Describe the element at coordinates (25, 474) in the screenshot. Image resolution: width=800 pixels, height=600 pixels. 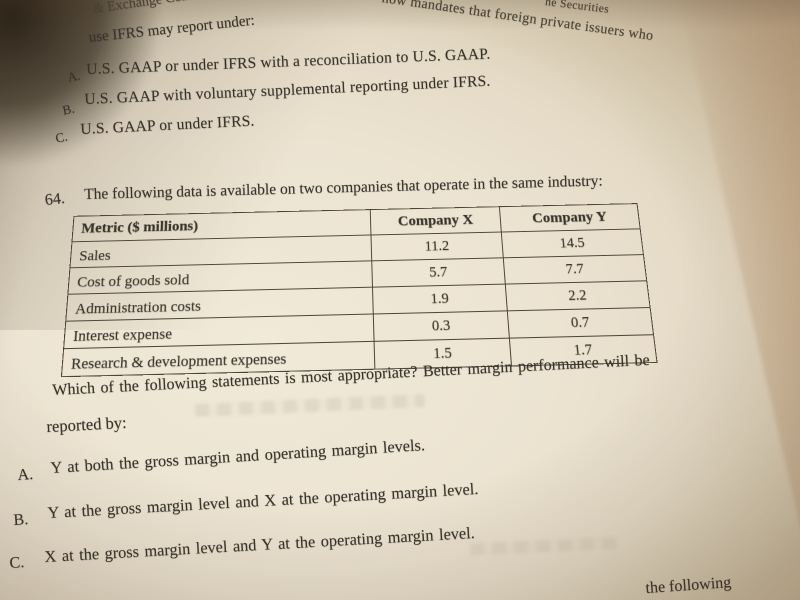
I see `option-a-label: A.` at that location.